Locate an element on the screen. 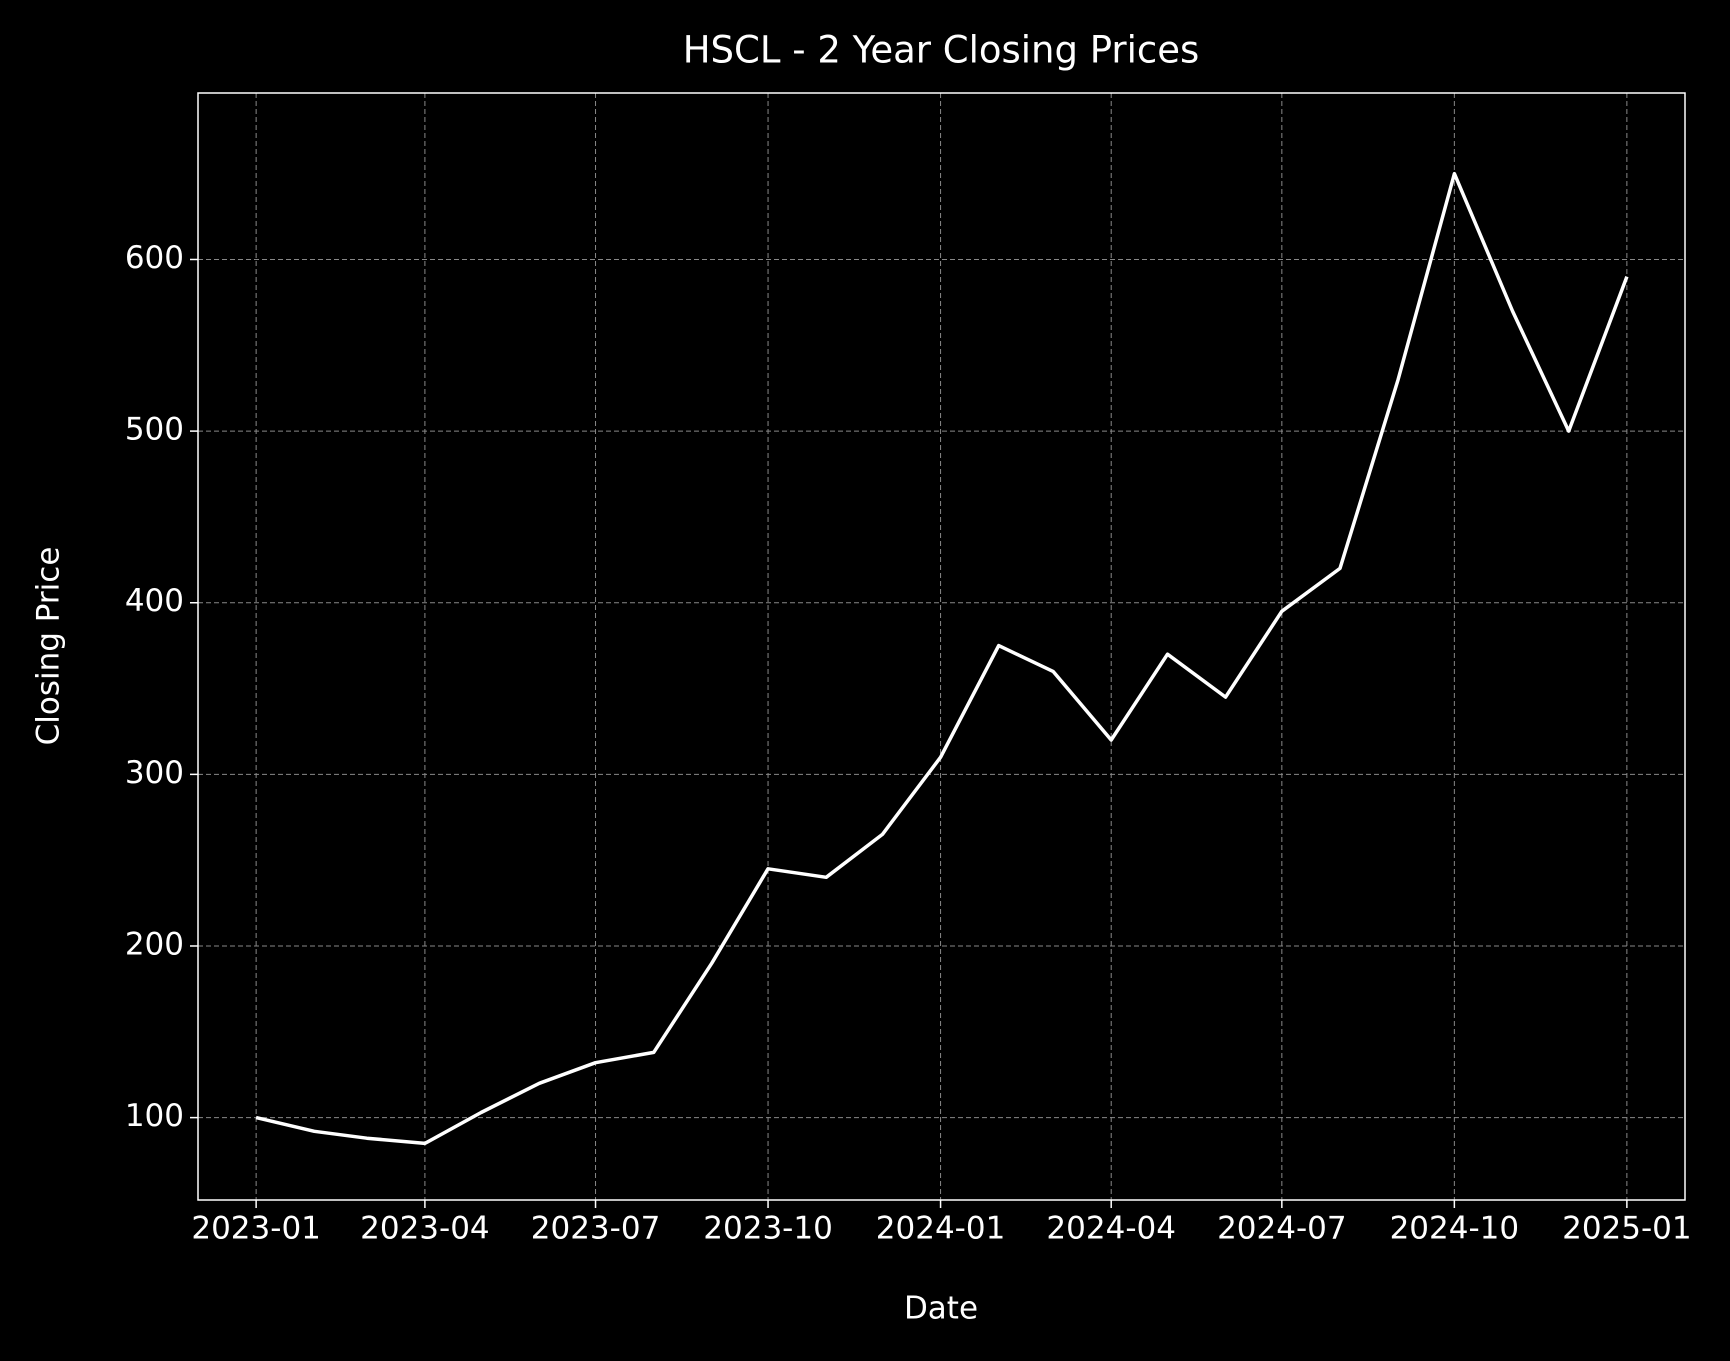 This screenshot has width=1730, height=1361. x-tick-label: 2023-07 is located at coordinates (596, 1229).